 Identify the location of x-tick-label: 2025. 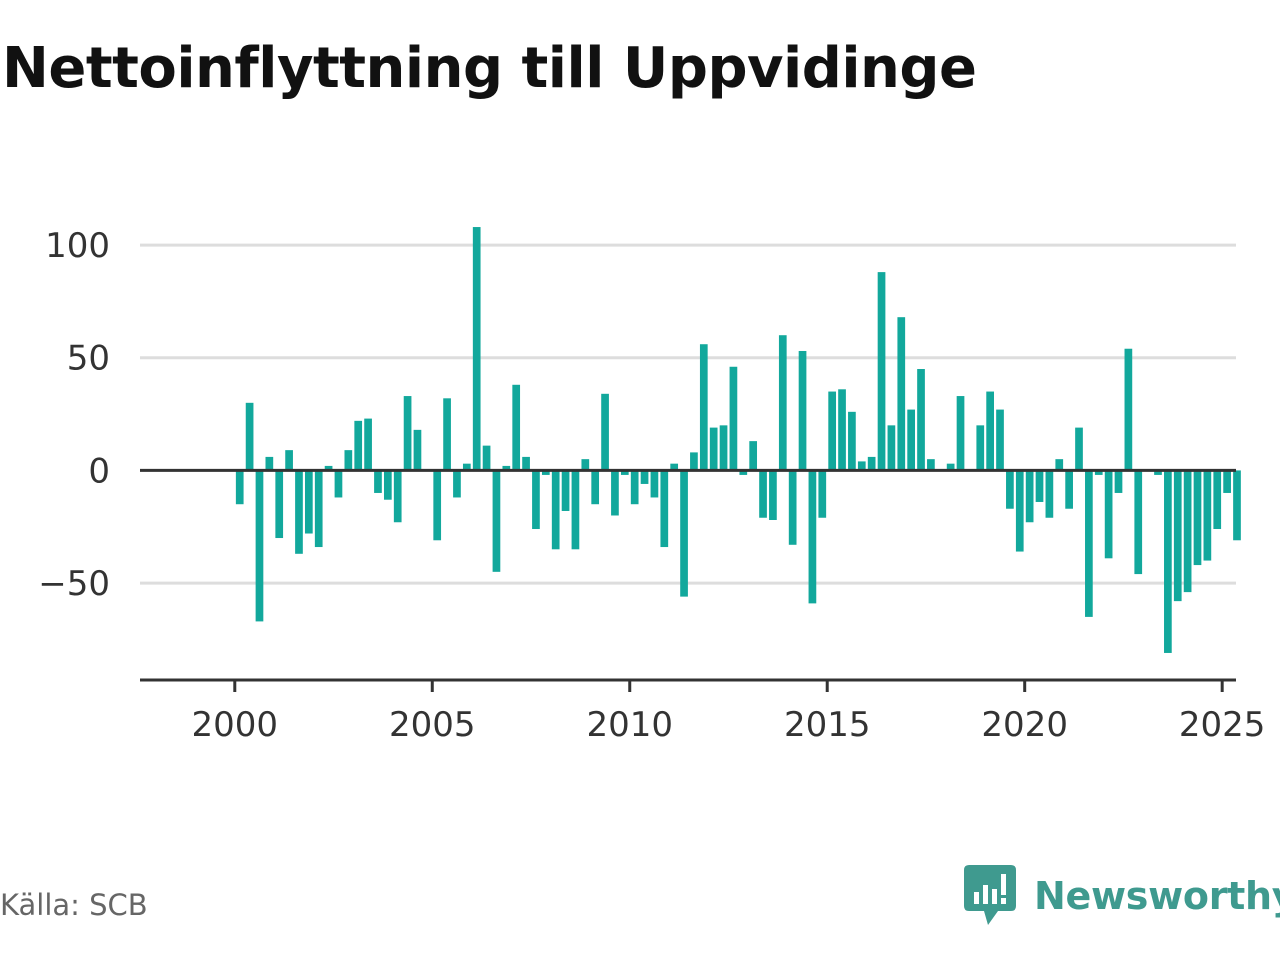
(1222, 725).